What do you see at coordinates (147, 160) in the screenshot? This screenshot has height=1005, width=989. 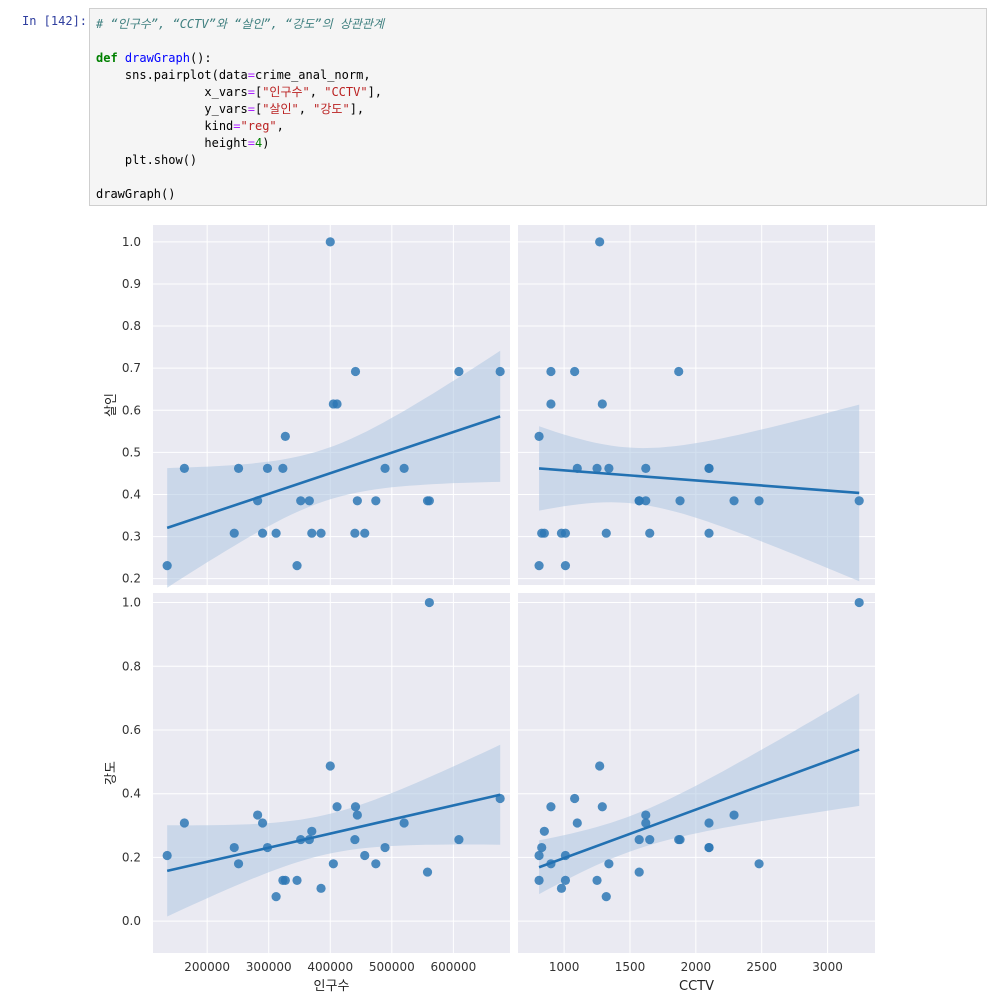 I see `code-show: plt.show()` at bounding box center [147, 160].